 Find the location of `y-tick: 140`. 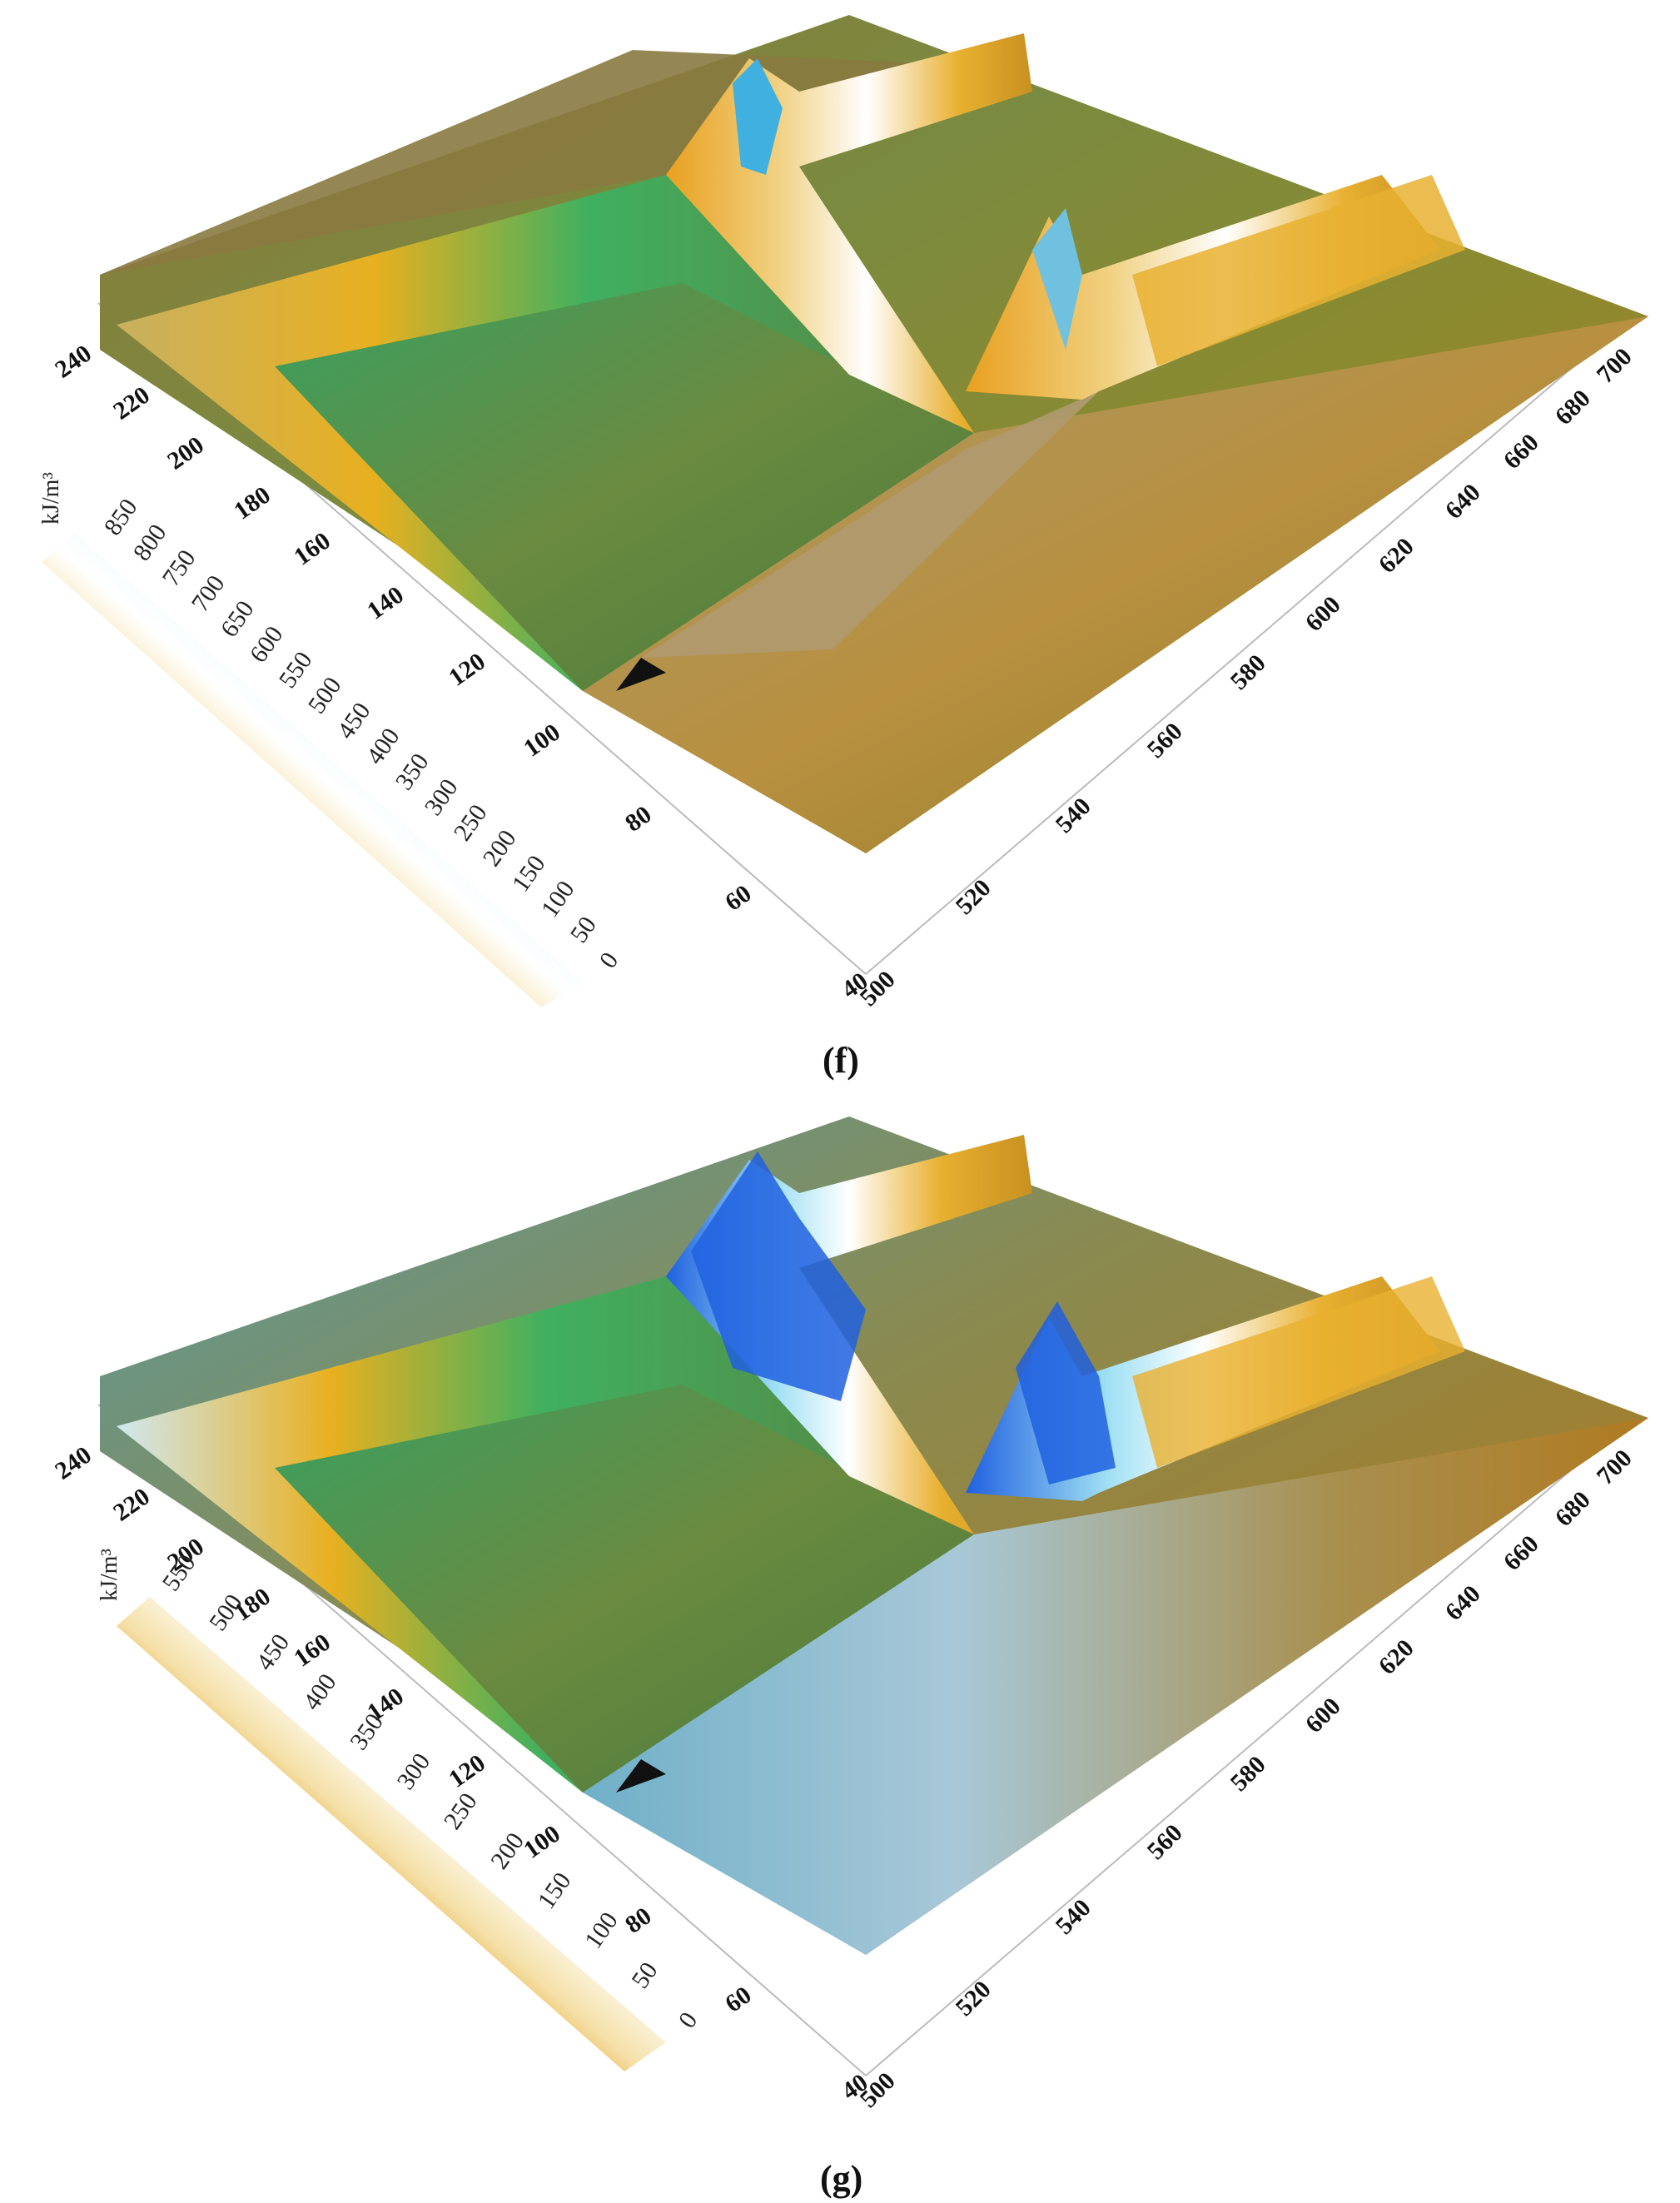

y-tick: 140 is located at coordinates (385, 603).